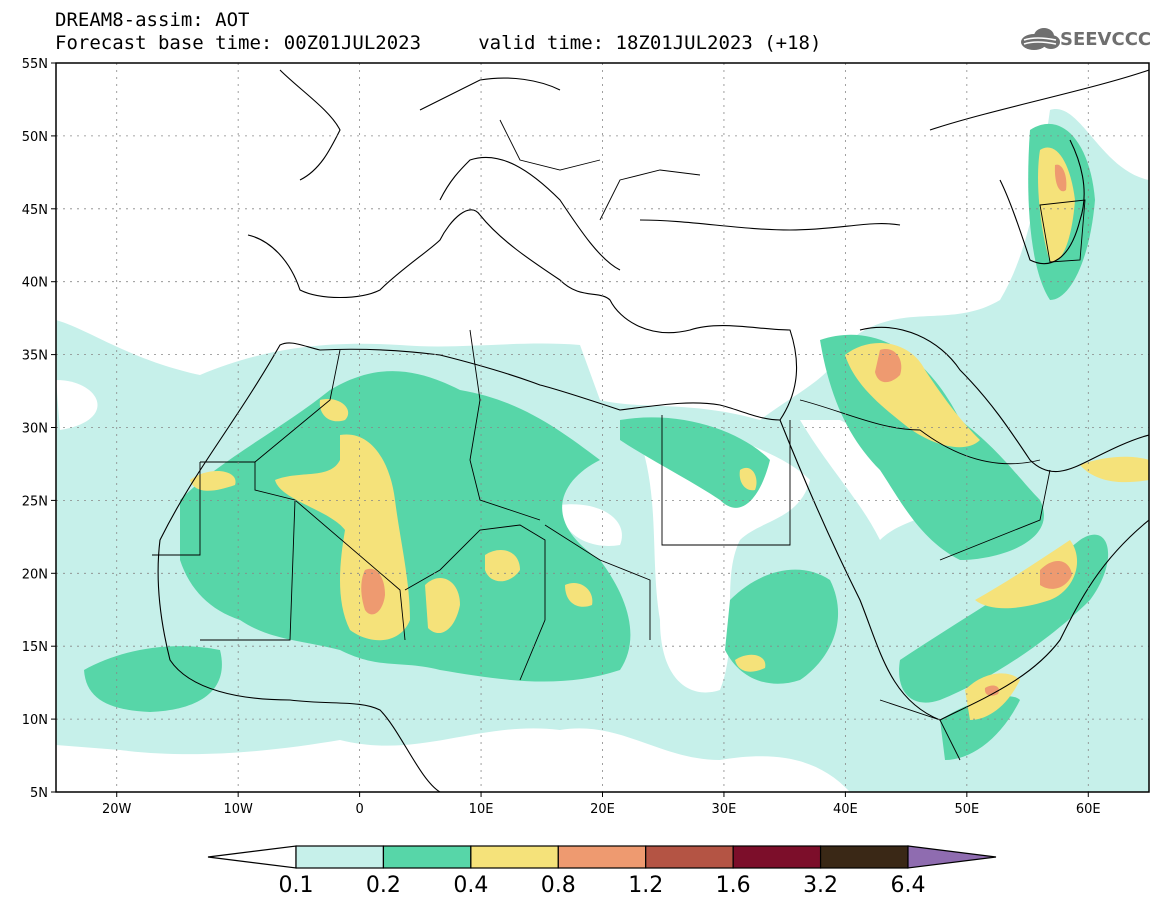 The width and height of the screenshot is (1165, 905). Describe the element at coordinates (35, 137) in the screenshot. I see `lat-tick-label: 50N` at that location.